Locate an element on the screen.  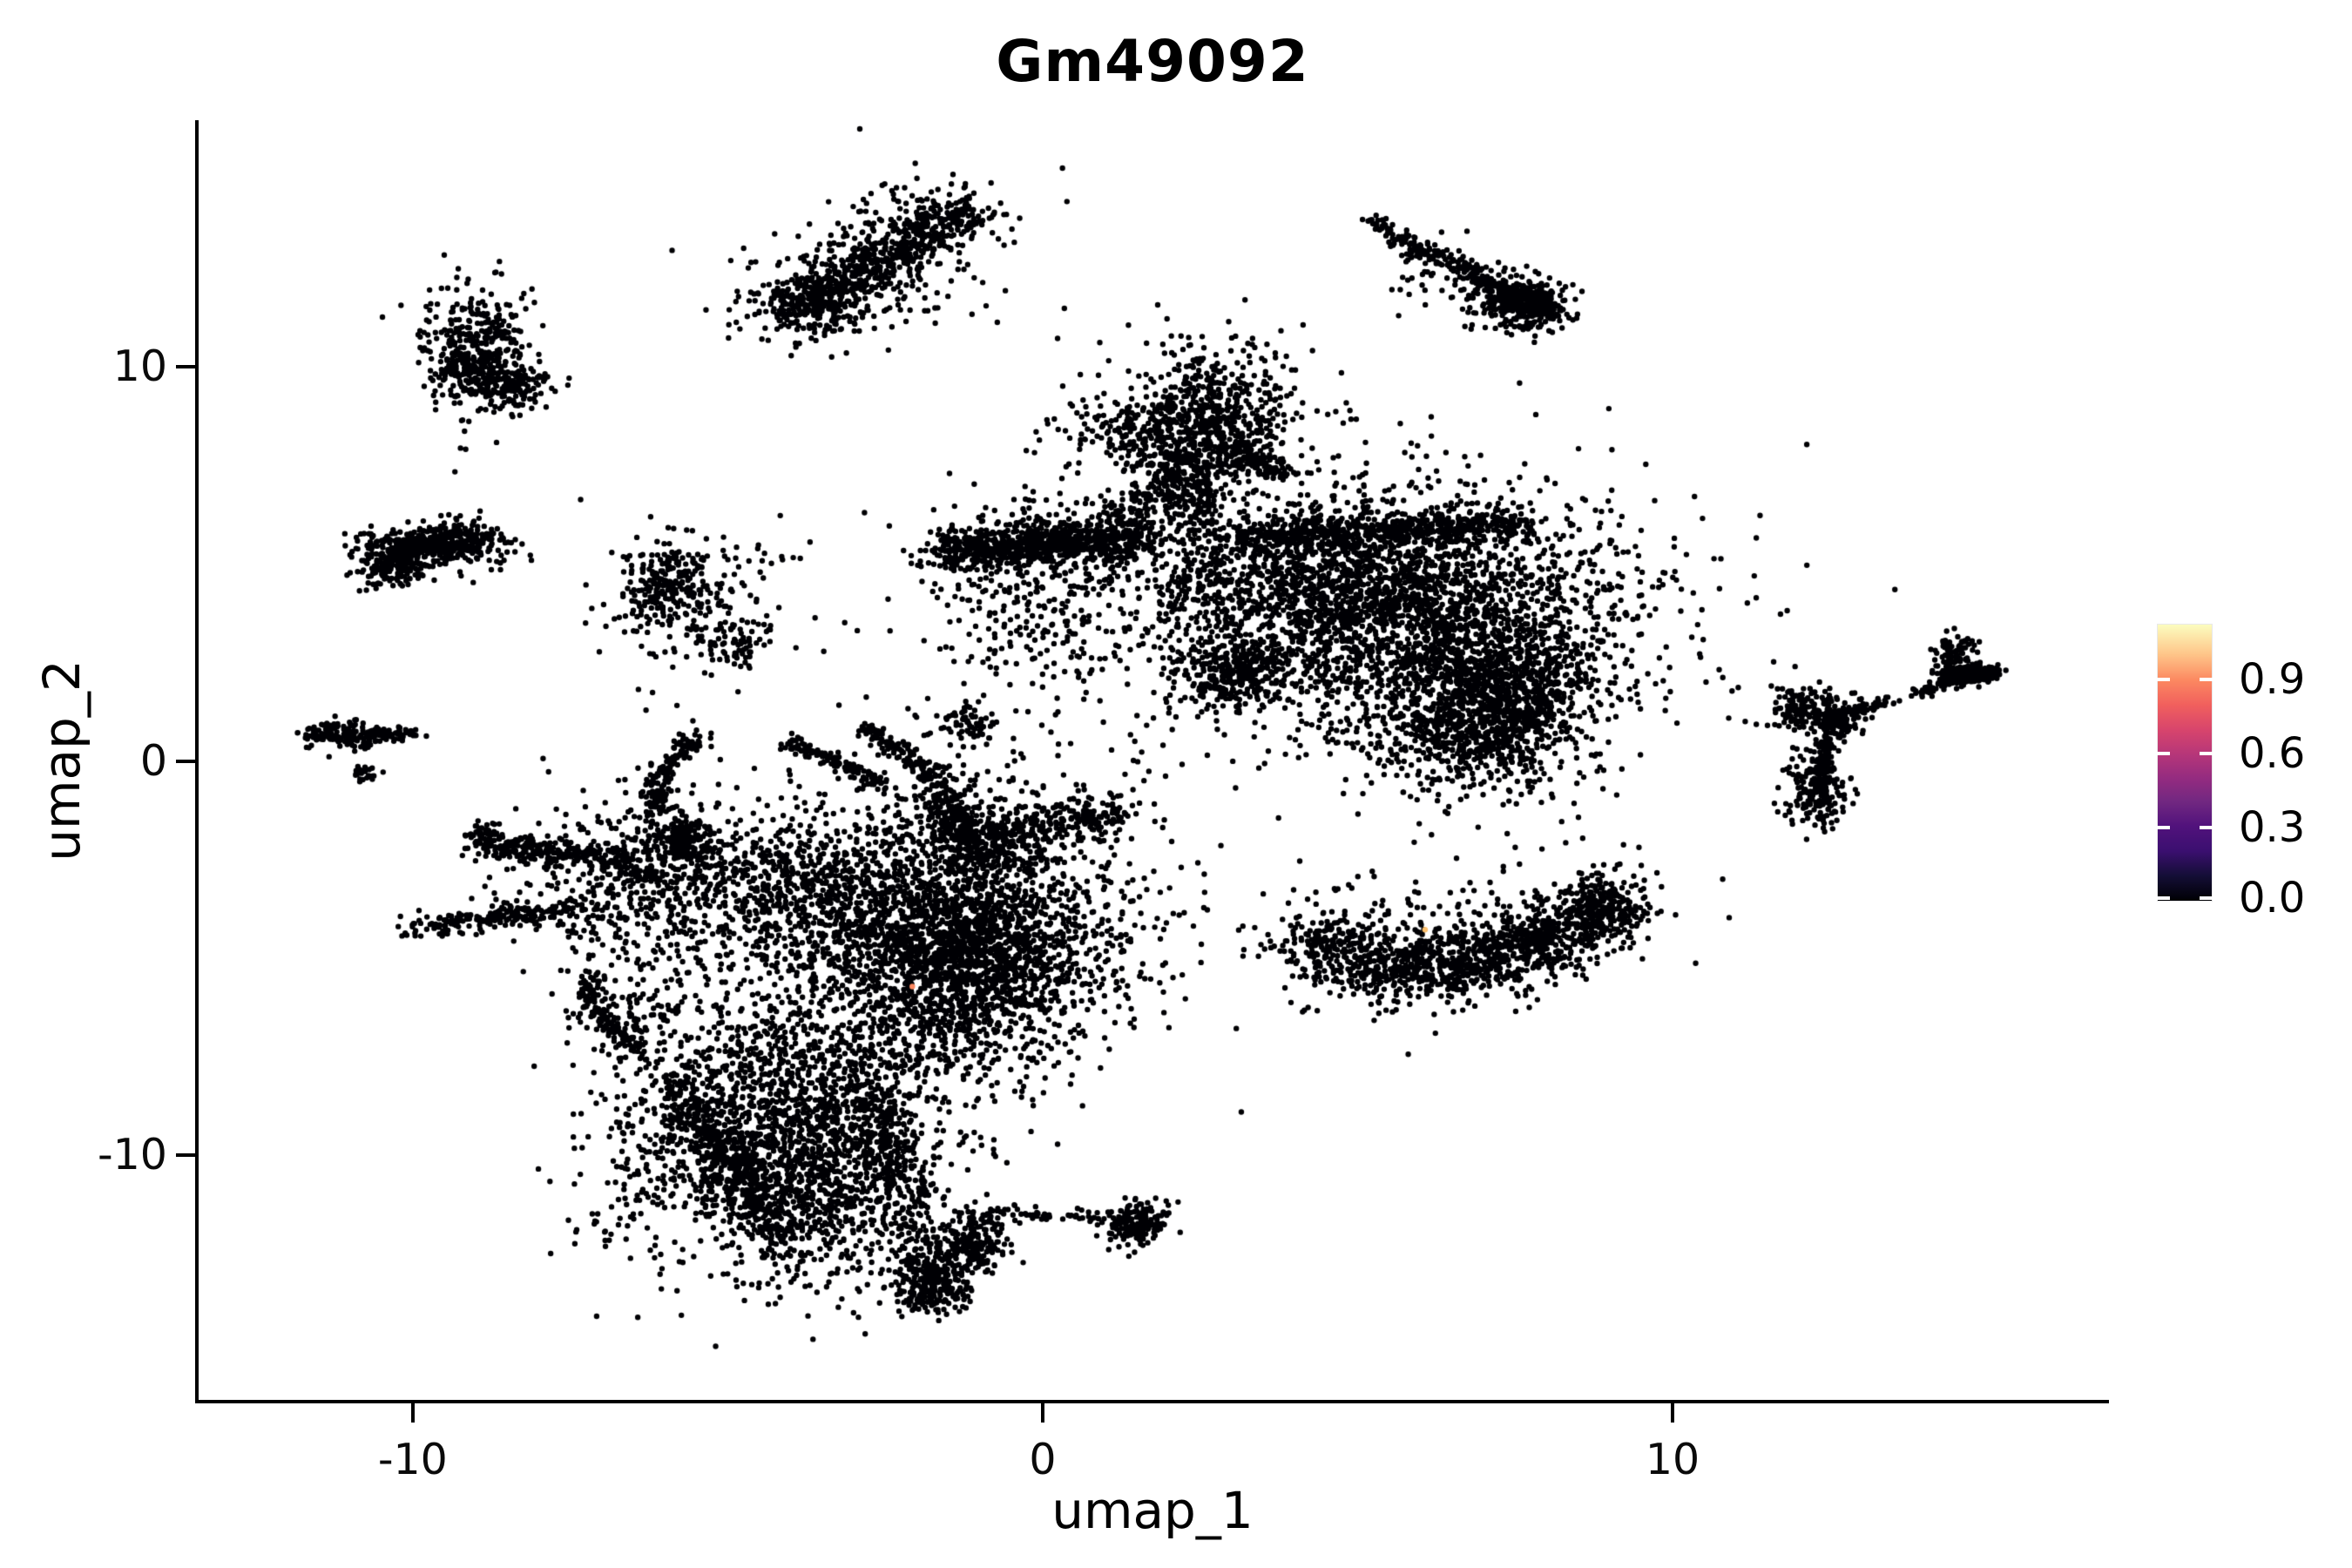
y-axis-title: umap_2 is located at coordinates (61, 761).